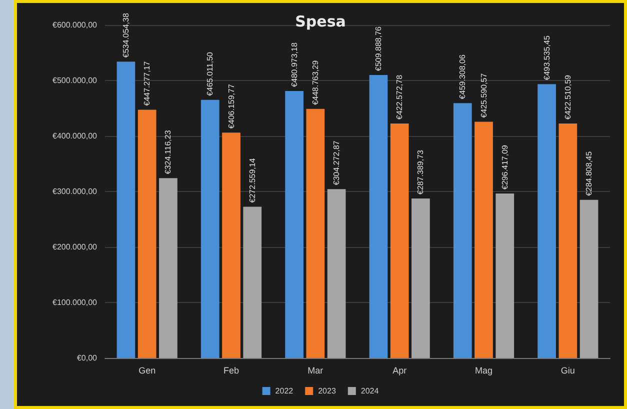 The height and width of the screenshot is (409, 627). Describe the element at coordinates (294, 65) in the screenshot. I see `data-label: €480.973,18` at that location.